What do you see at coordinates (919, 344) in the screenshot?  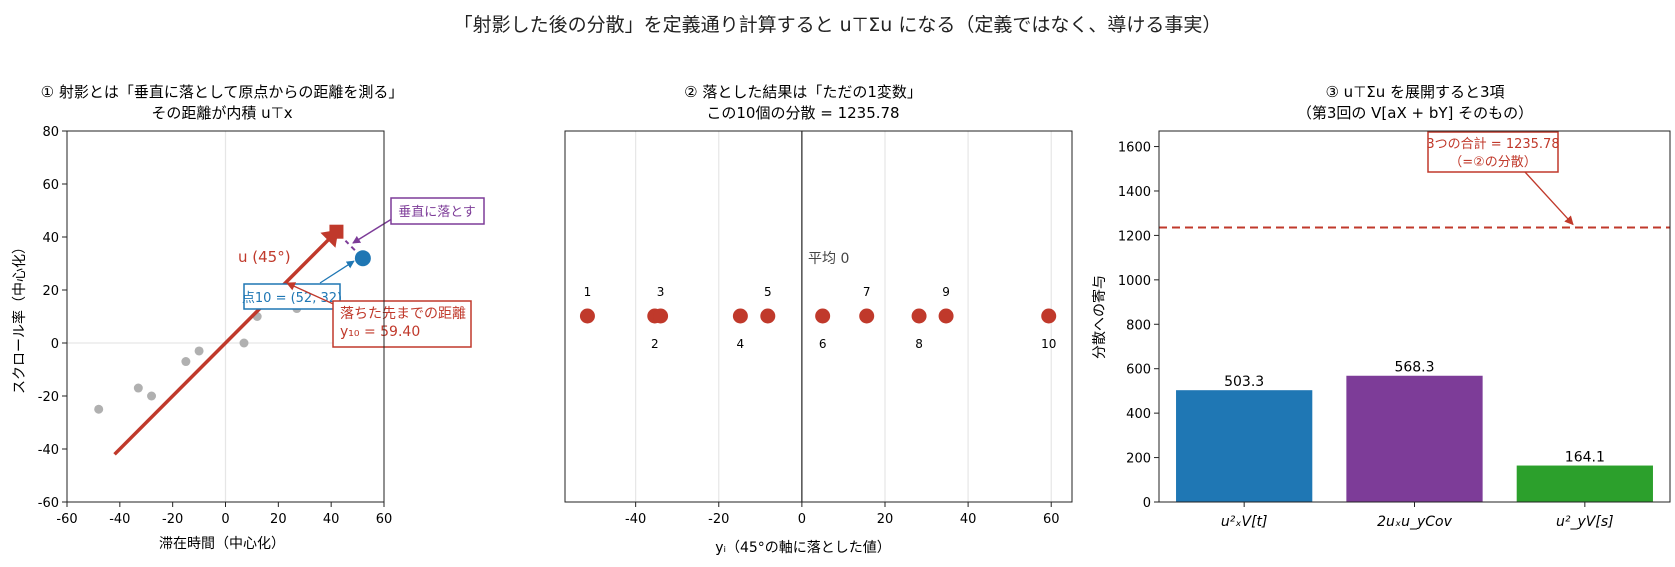 I see `panel2-point-index: 8` at bounding box center [919, 344].